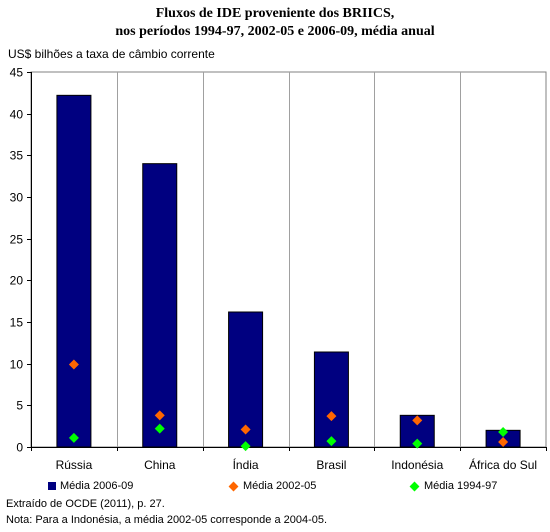  What do you see at coordinates (17, 323) in the screenshot?
I see `y-tick-label: 15` at bounding box center [17, 323].